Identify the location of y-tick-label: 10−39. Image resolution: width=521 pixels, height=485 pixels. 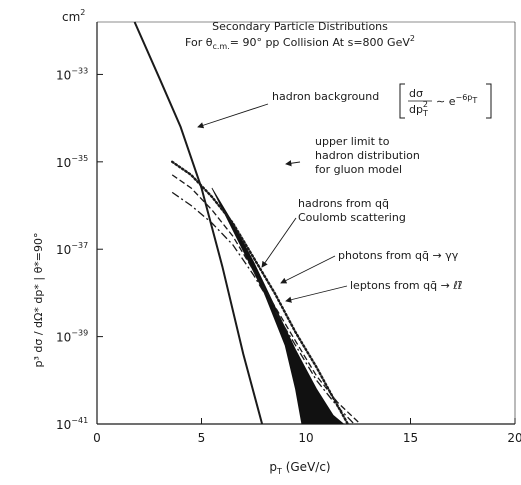
(72, 337).